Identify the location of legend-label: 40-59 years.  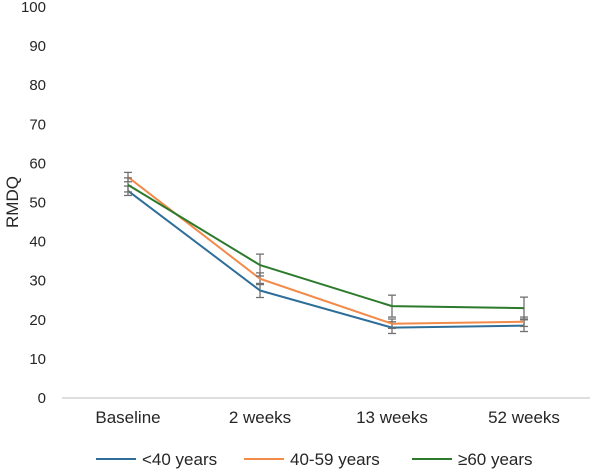
(335, 459).